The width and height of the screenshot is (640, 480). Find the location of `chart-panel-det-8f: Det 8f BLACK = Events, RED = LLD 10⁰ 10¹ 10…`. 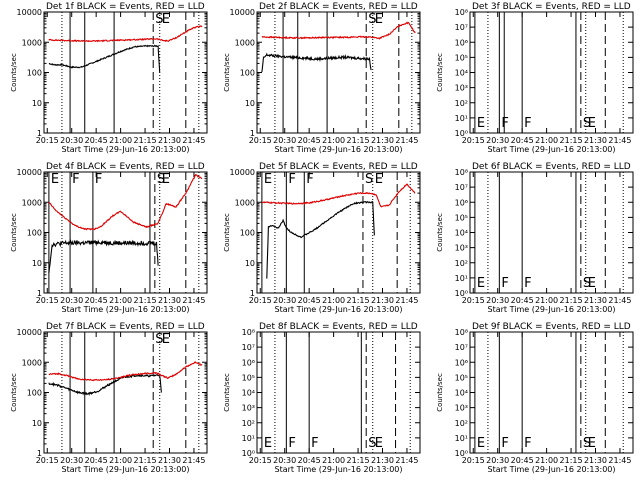

chart-panel-det-8f: Det 8f BLACK = Events, RED = LLD 10⁰ 10¹ 10… is located at coordinates (322, 398).